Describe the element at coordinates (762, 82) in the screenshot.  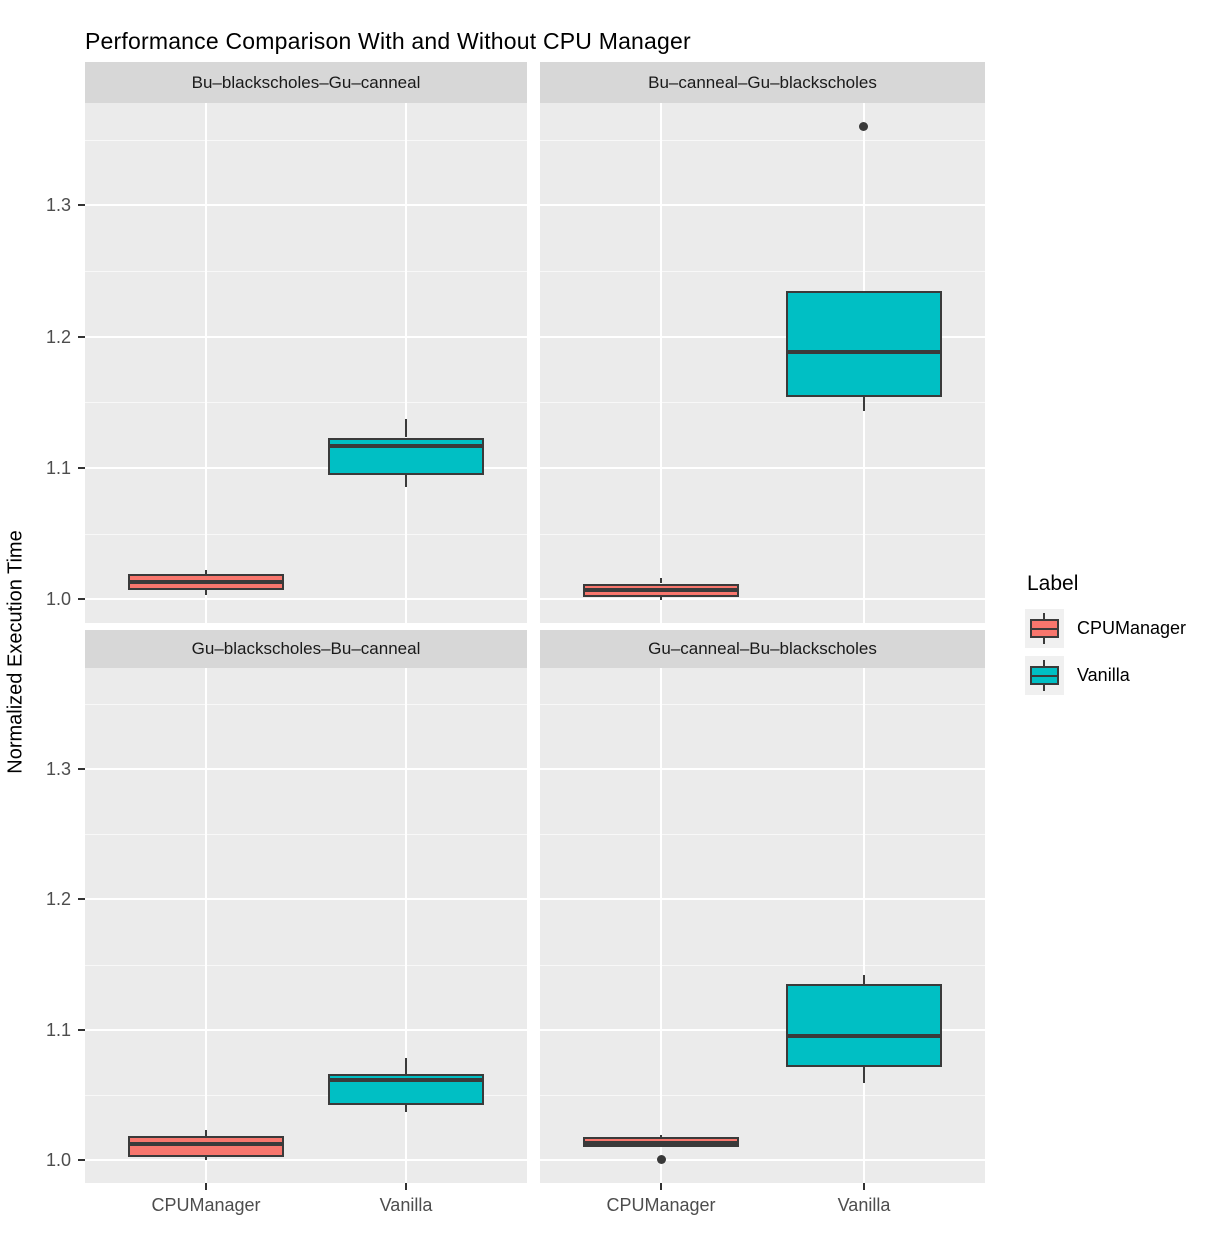
I see `facet-strip: Bu–canneal–Gu–blackscholes` at that location.